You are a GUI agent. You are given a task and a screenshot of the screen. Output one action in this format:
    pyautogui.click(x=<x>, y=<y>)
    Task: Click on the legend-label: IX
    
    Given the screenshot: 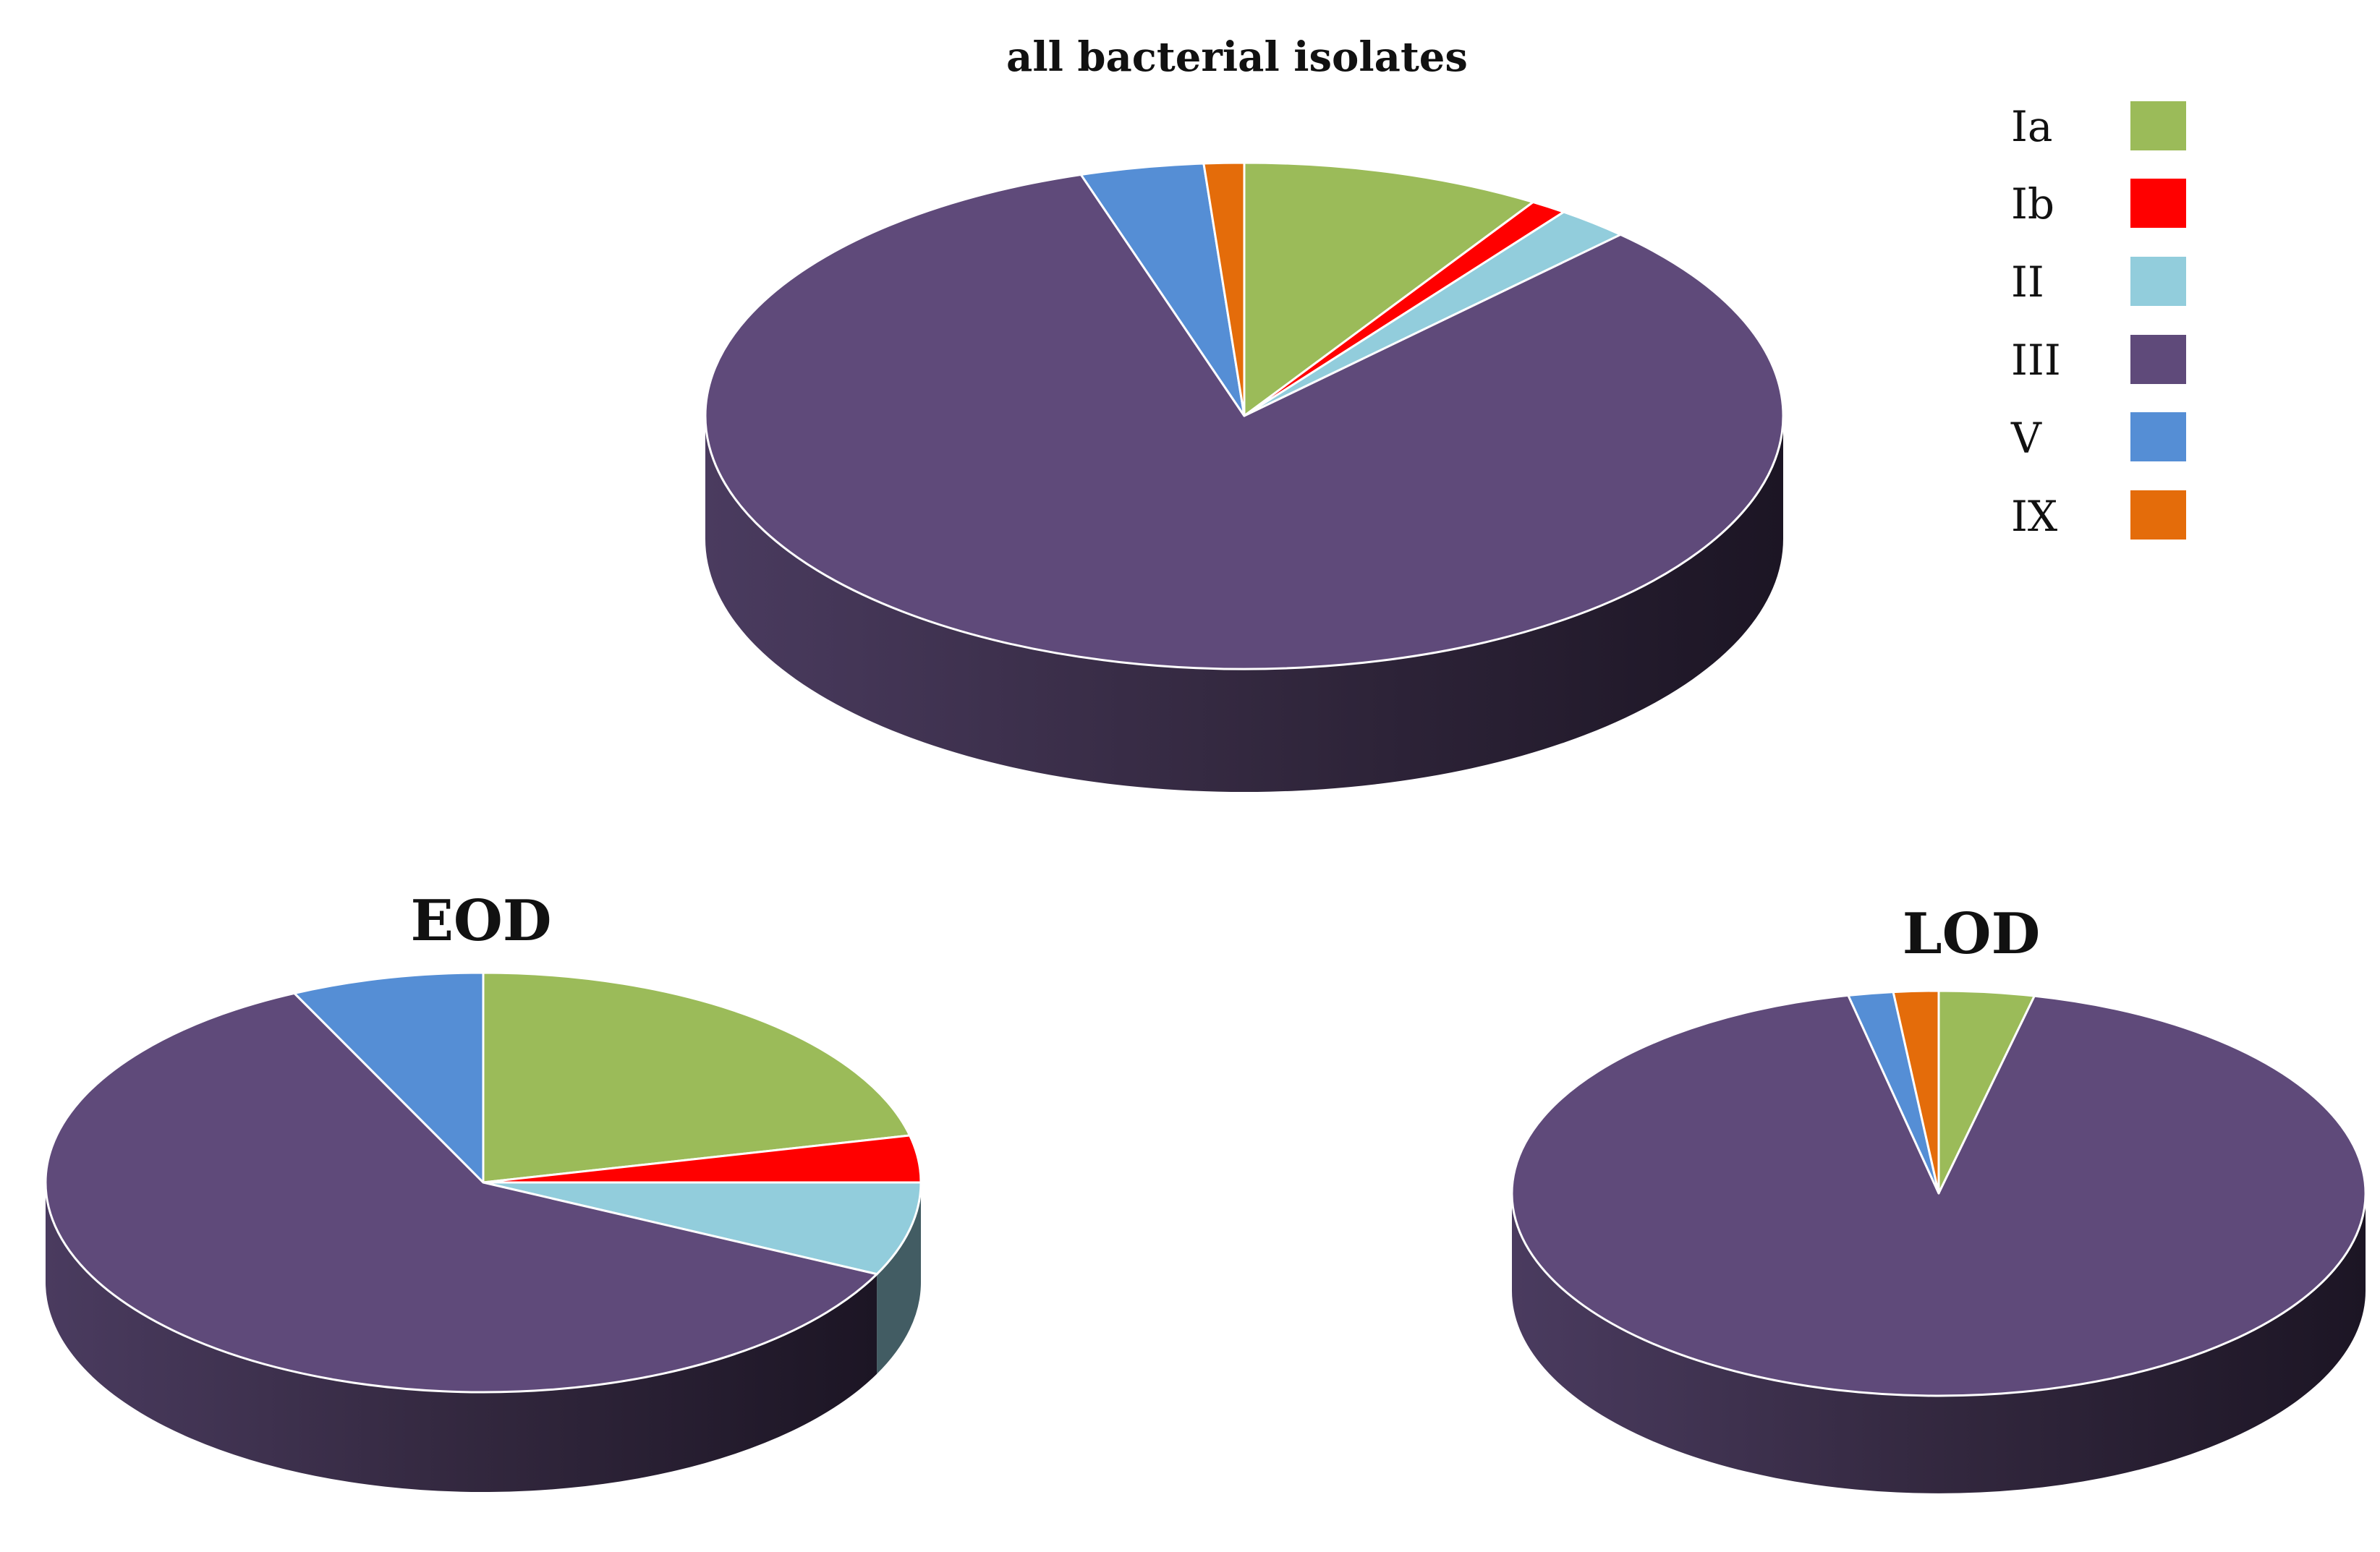 What is the action you would take?
    pyautogui.click(x=2034, y=516)
    